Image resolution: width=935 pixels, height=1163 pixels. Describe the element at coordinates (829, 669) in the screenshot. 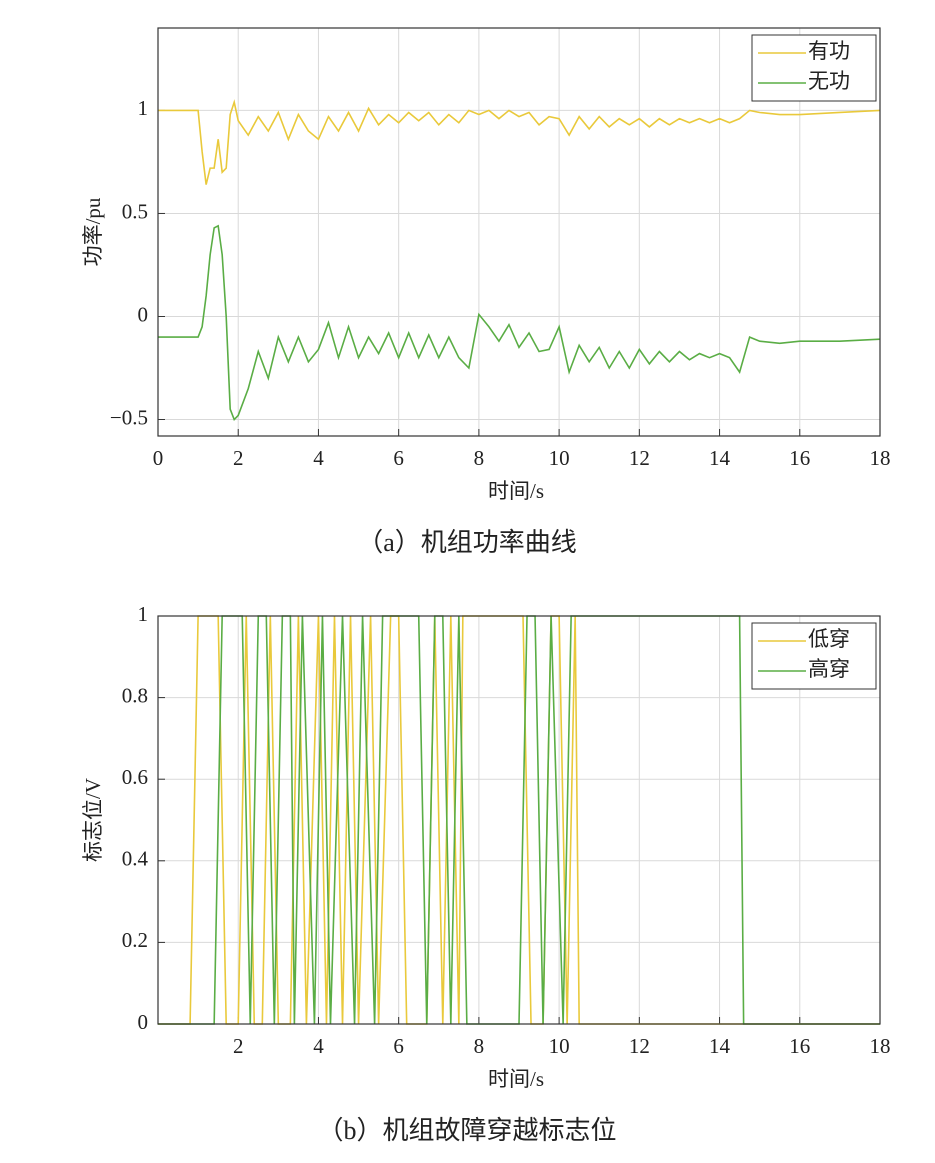

I see `legend-label: 高穿` at that location.